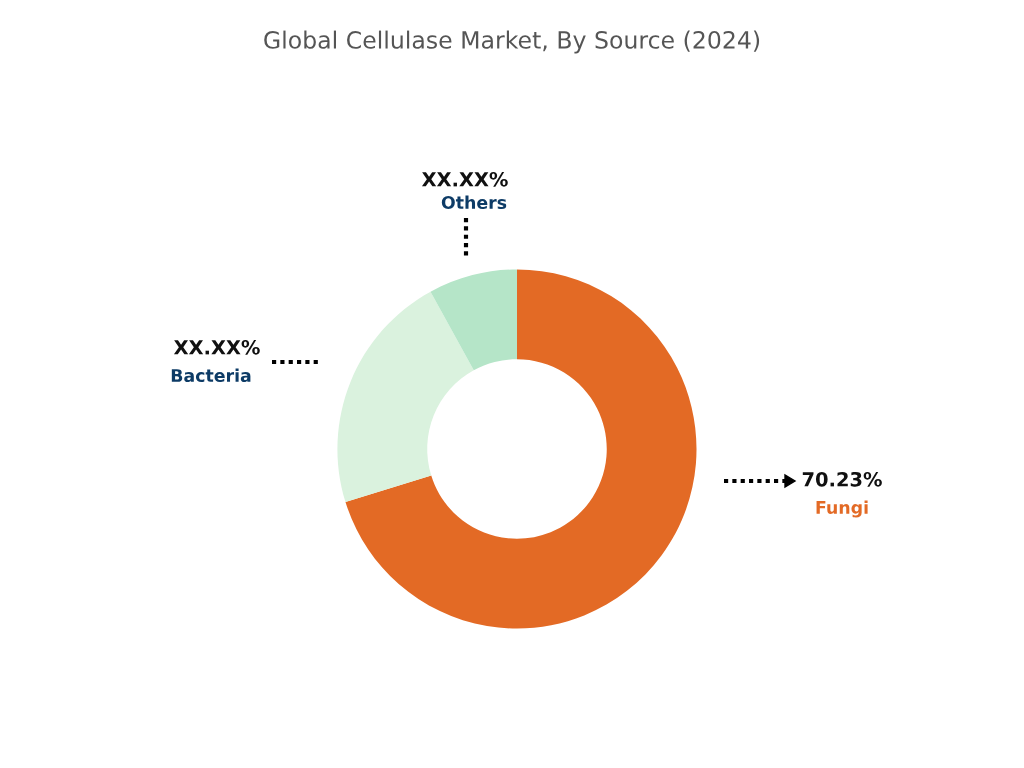 Image resolution: width=1024 pixels, height=768 pixels. What do you see at coordinates (512, 42) in the screenshot?
I see `chart-title: Global Cellulase Market, By Source (2024)` at bounding box center [512, 42].